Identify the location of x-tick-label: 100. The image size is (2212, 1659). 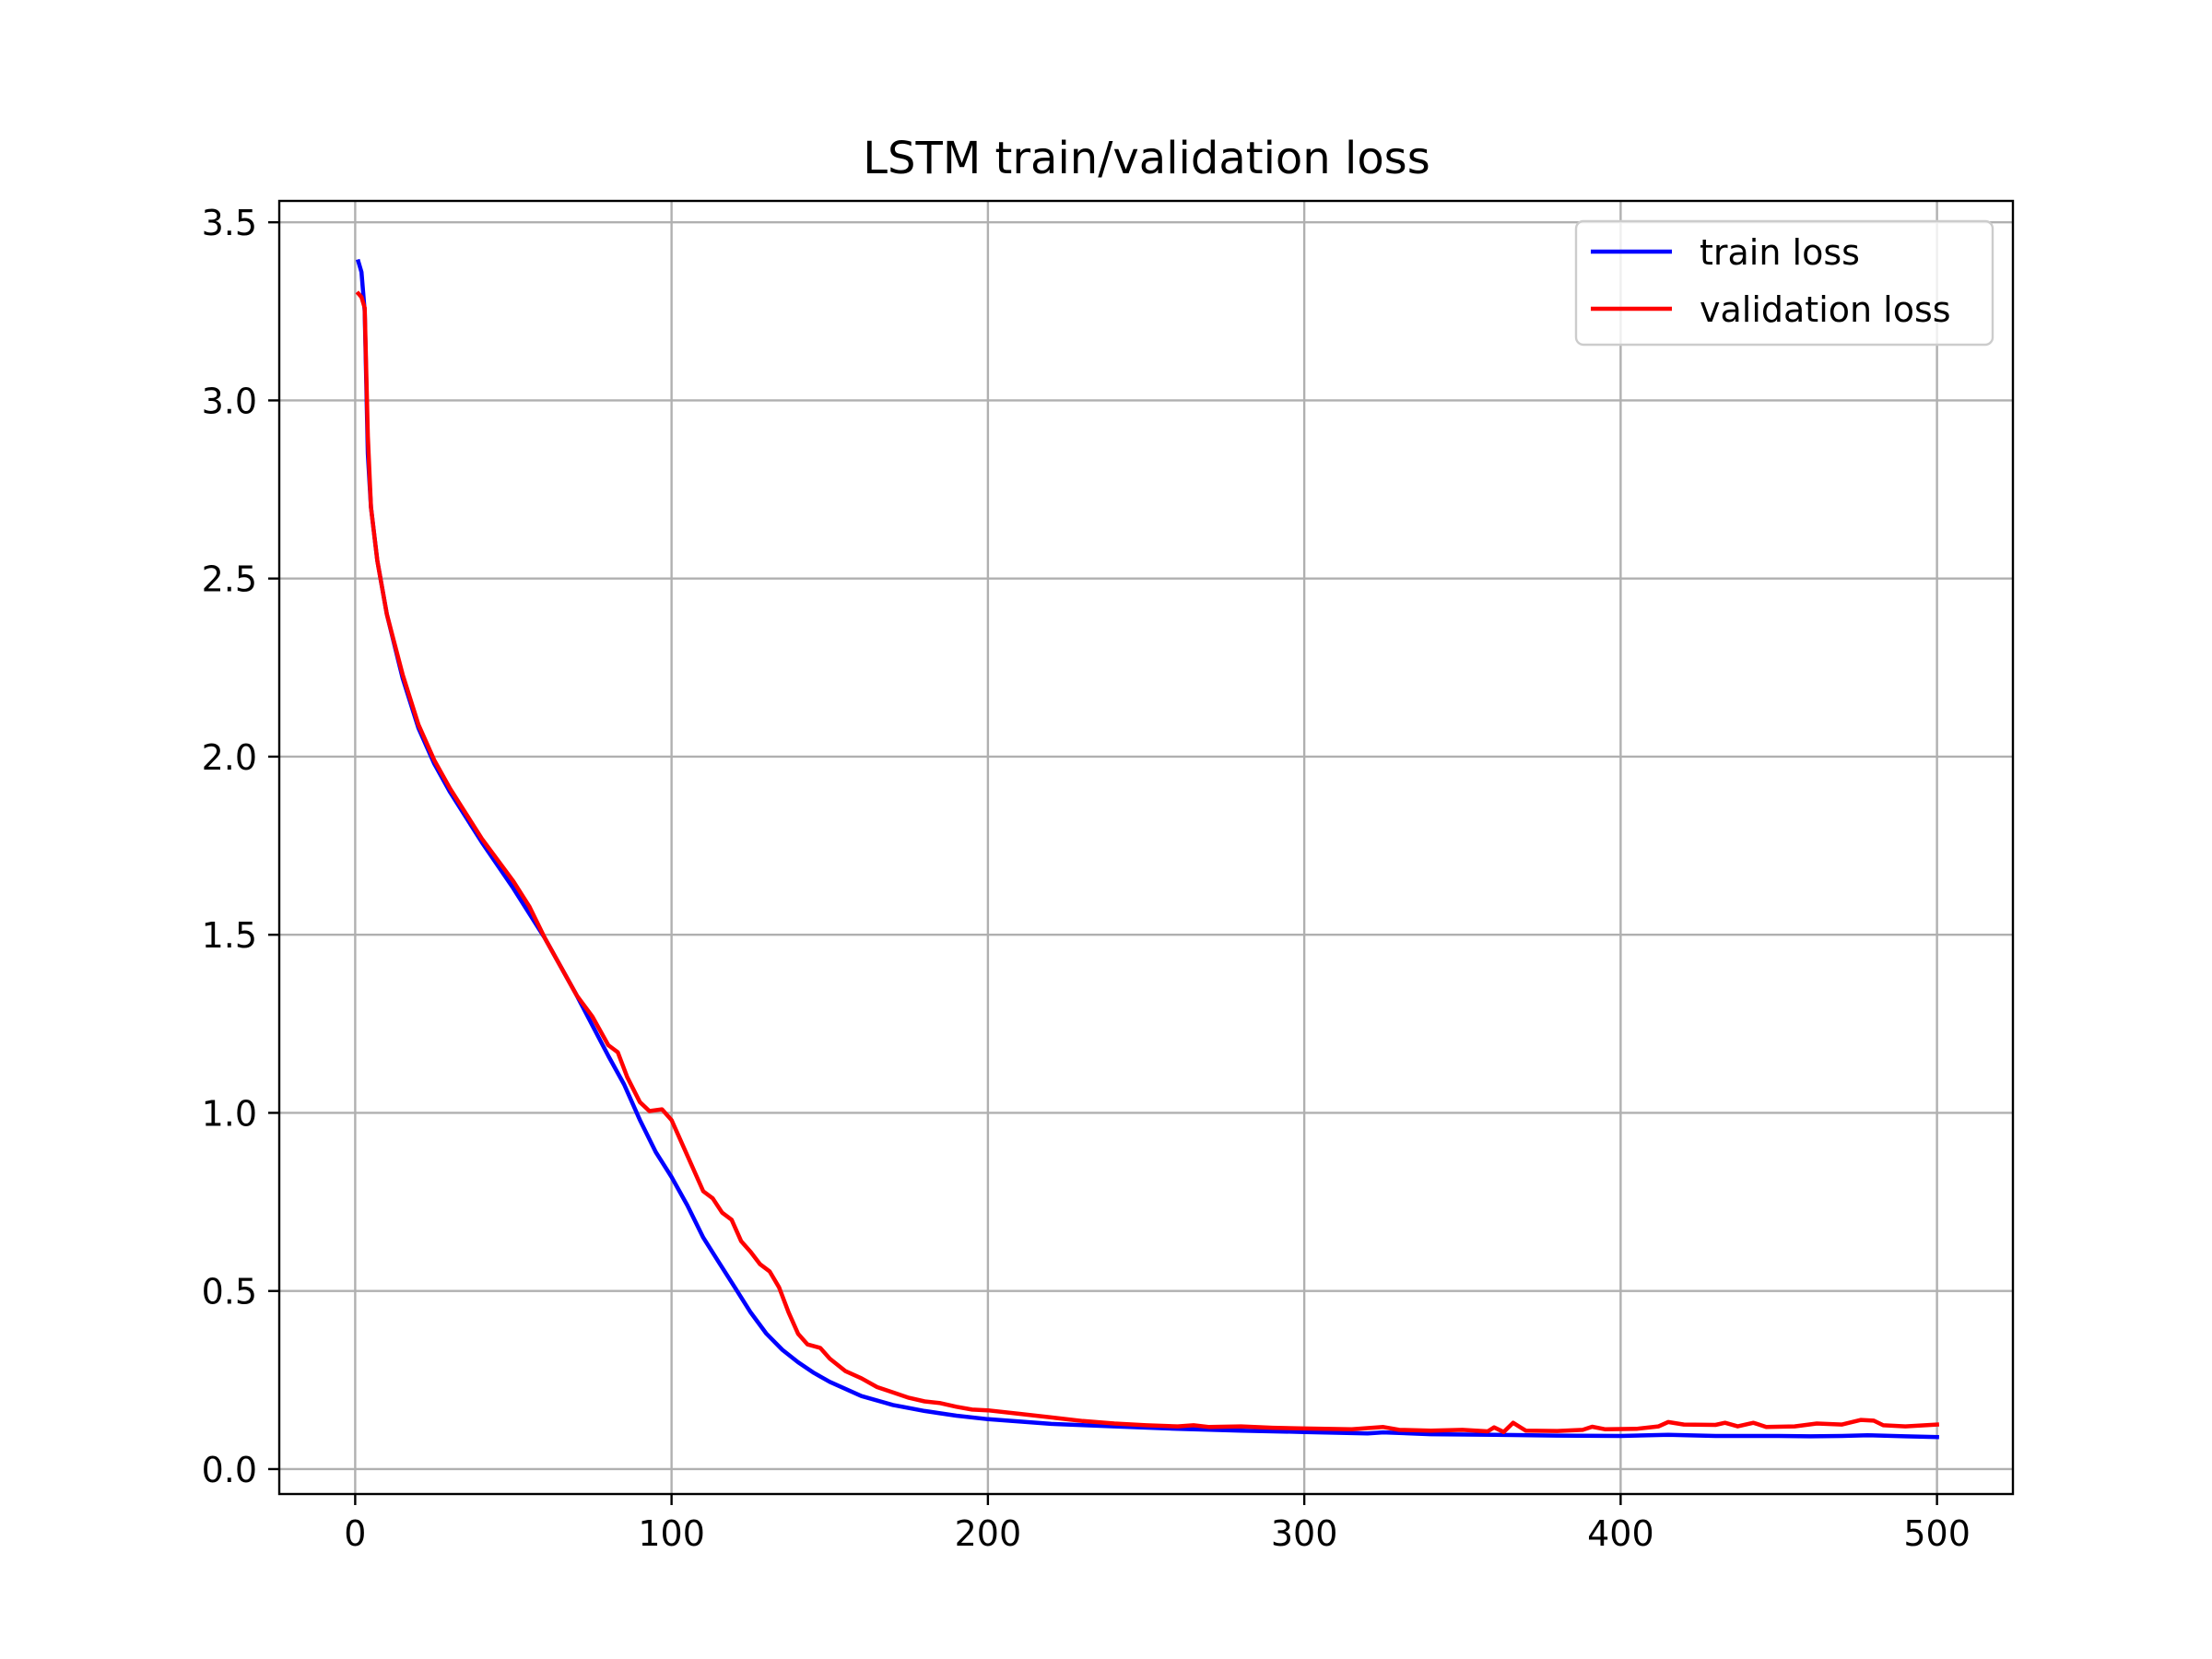
(671, 1533).